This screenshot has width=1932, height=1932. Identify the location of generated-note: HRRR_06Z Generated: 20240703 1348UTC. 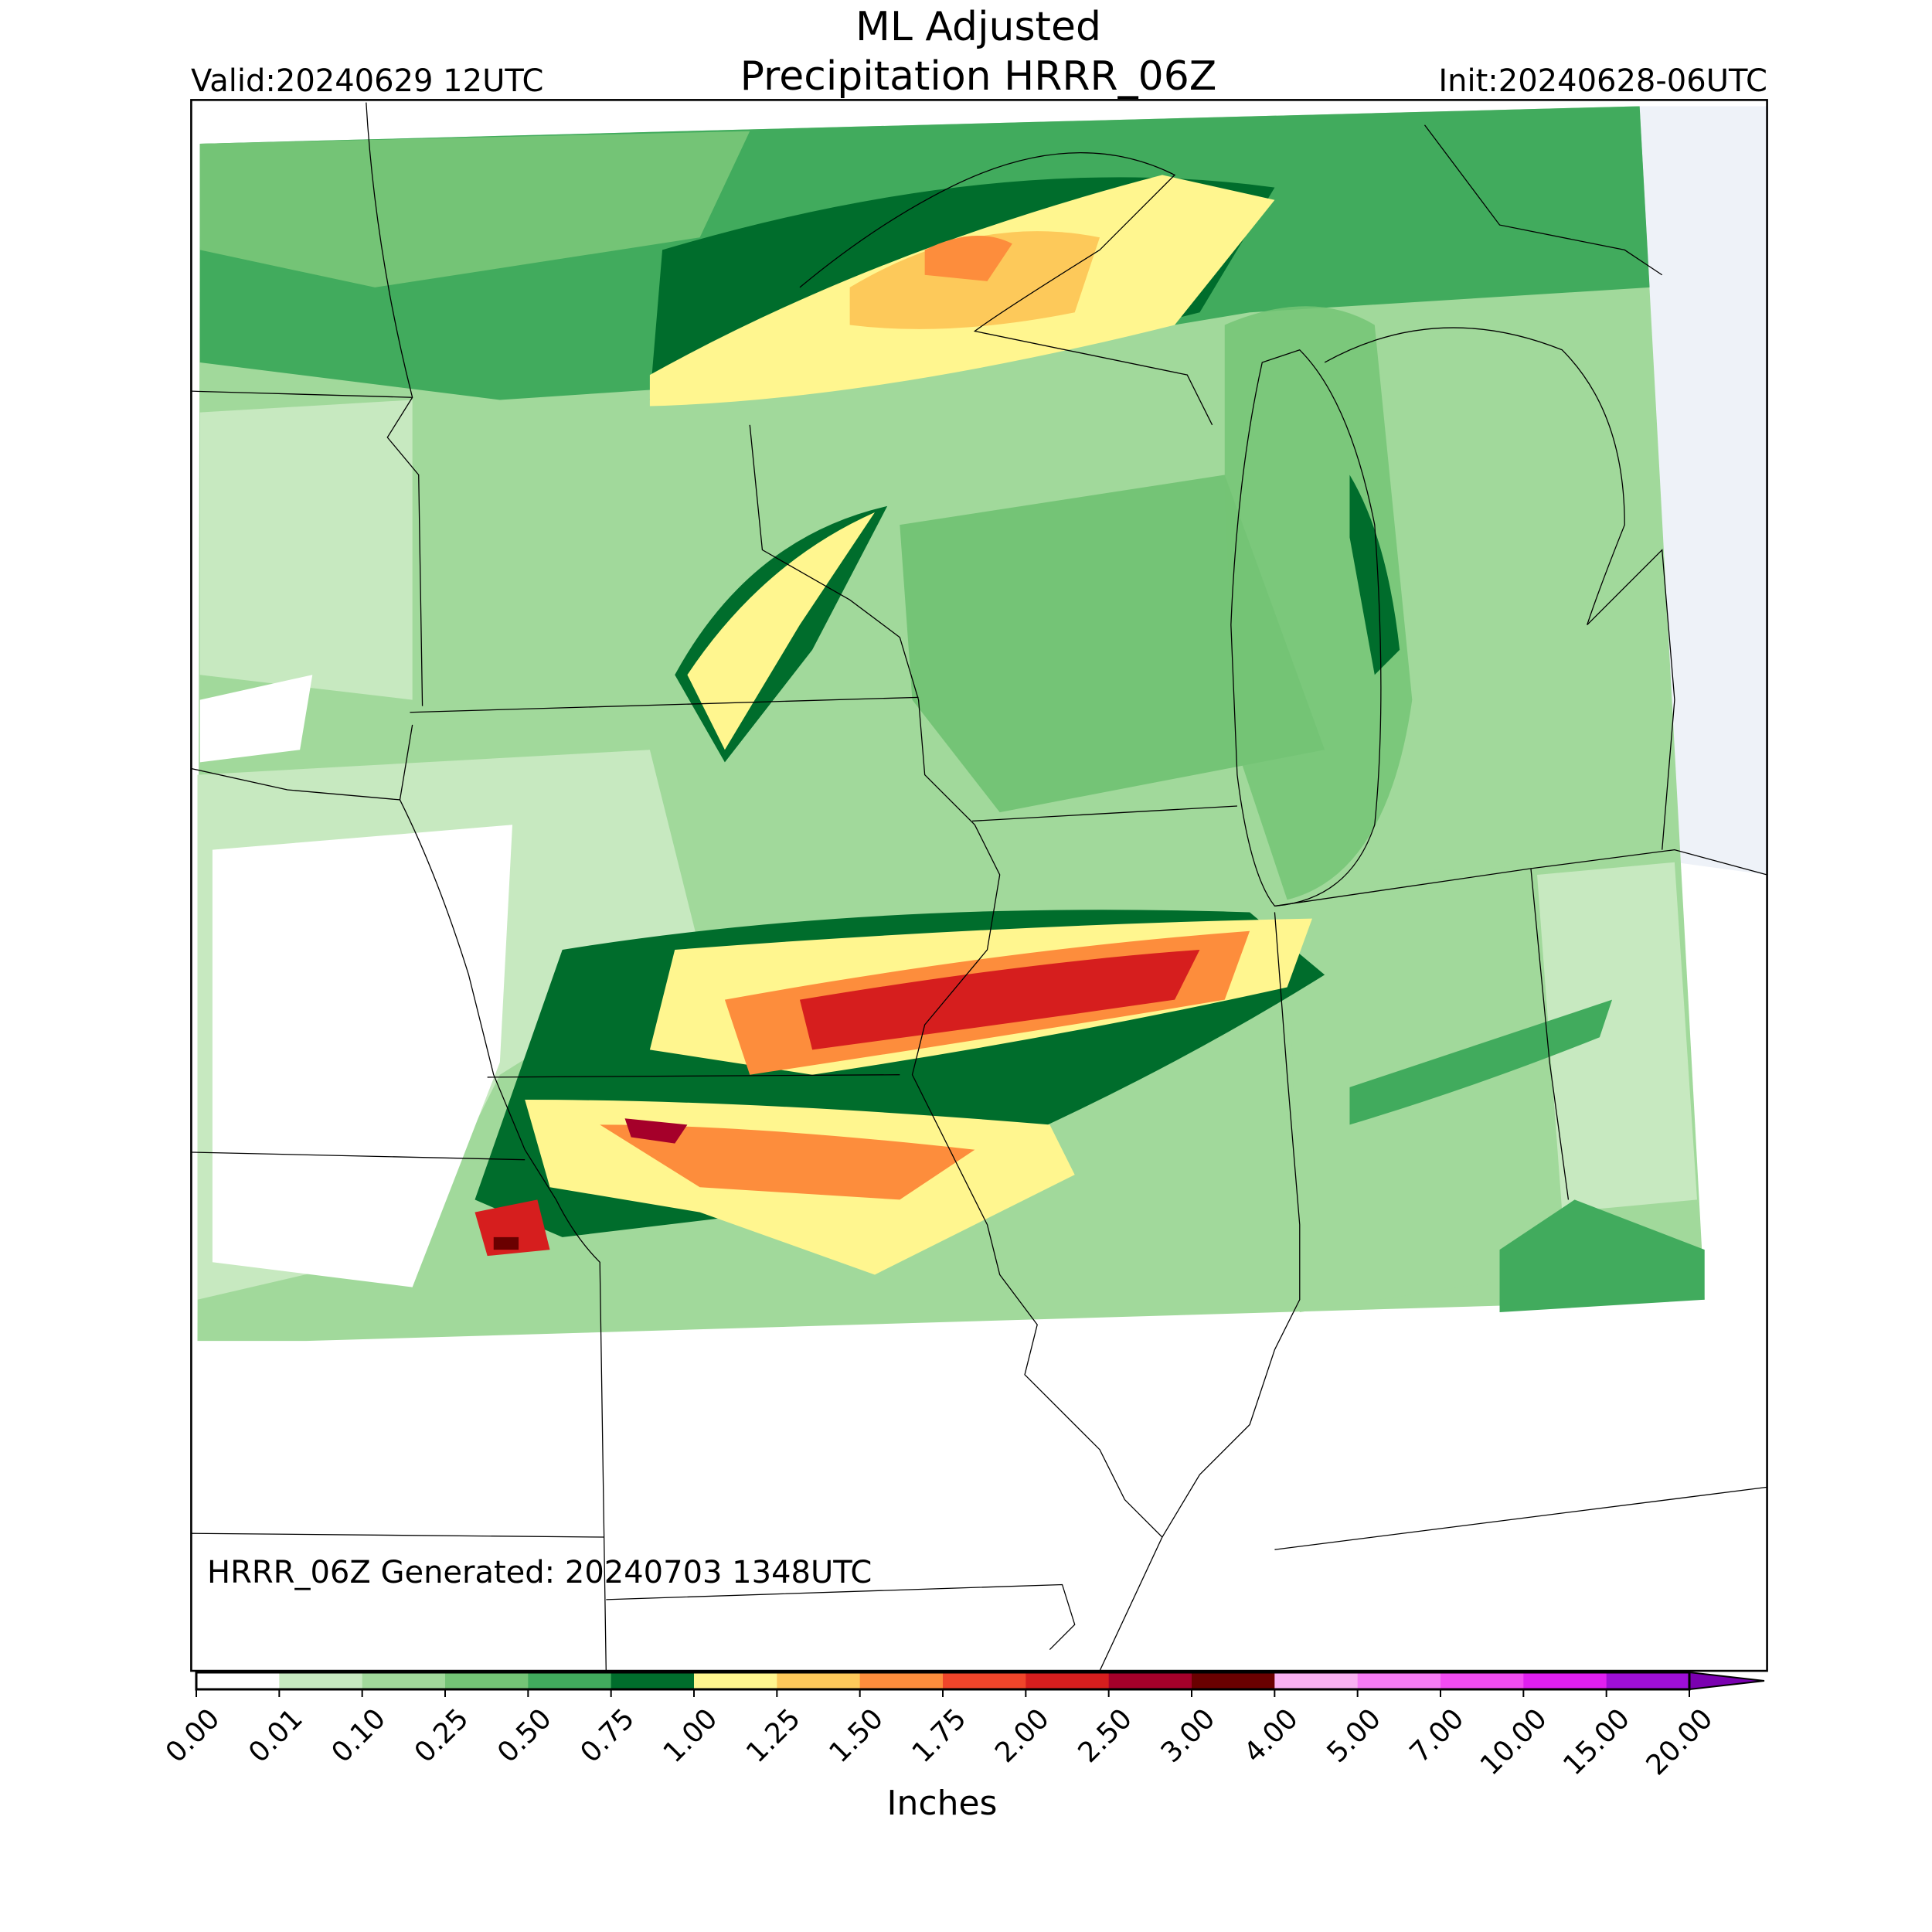
(539, 1573).